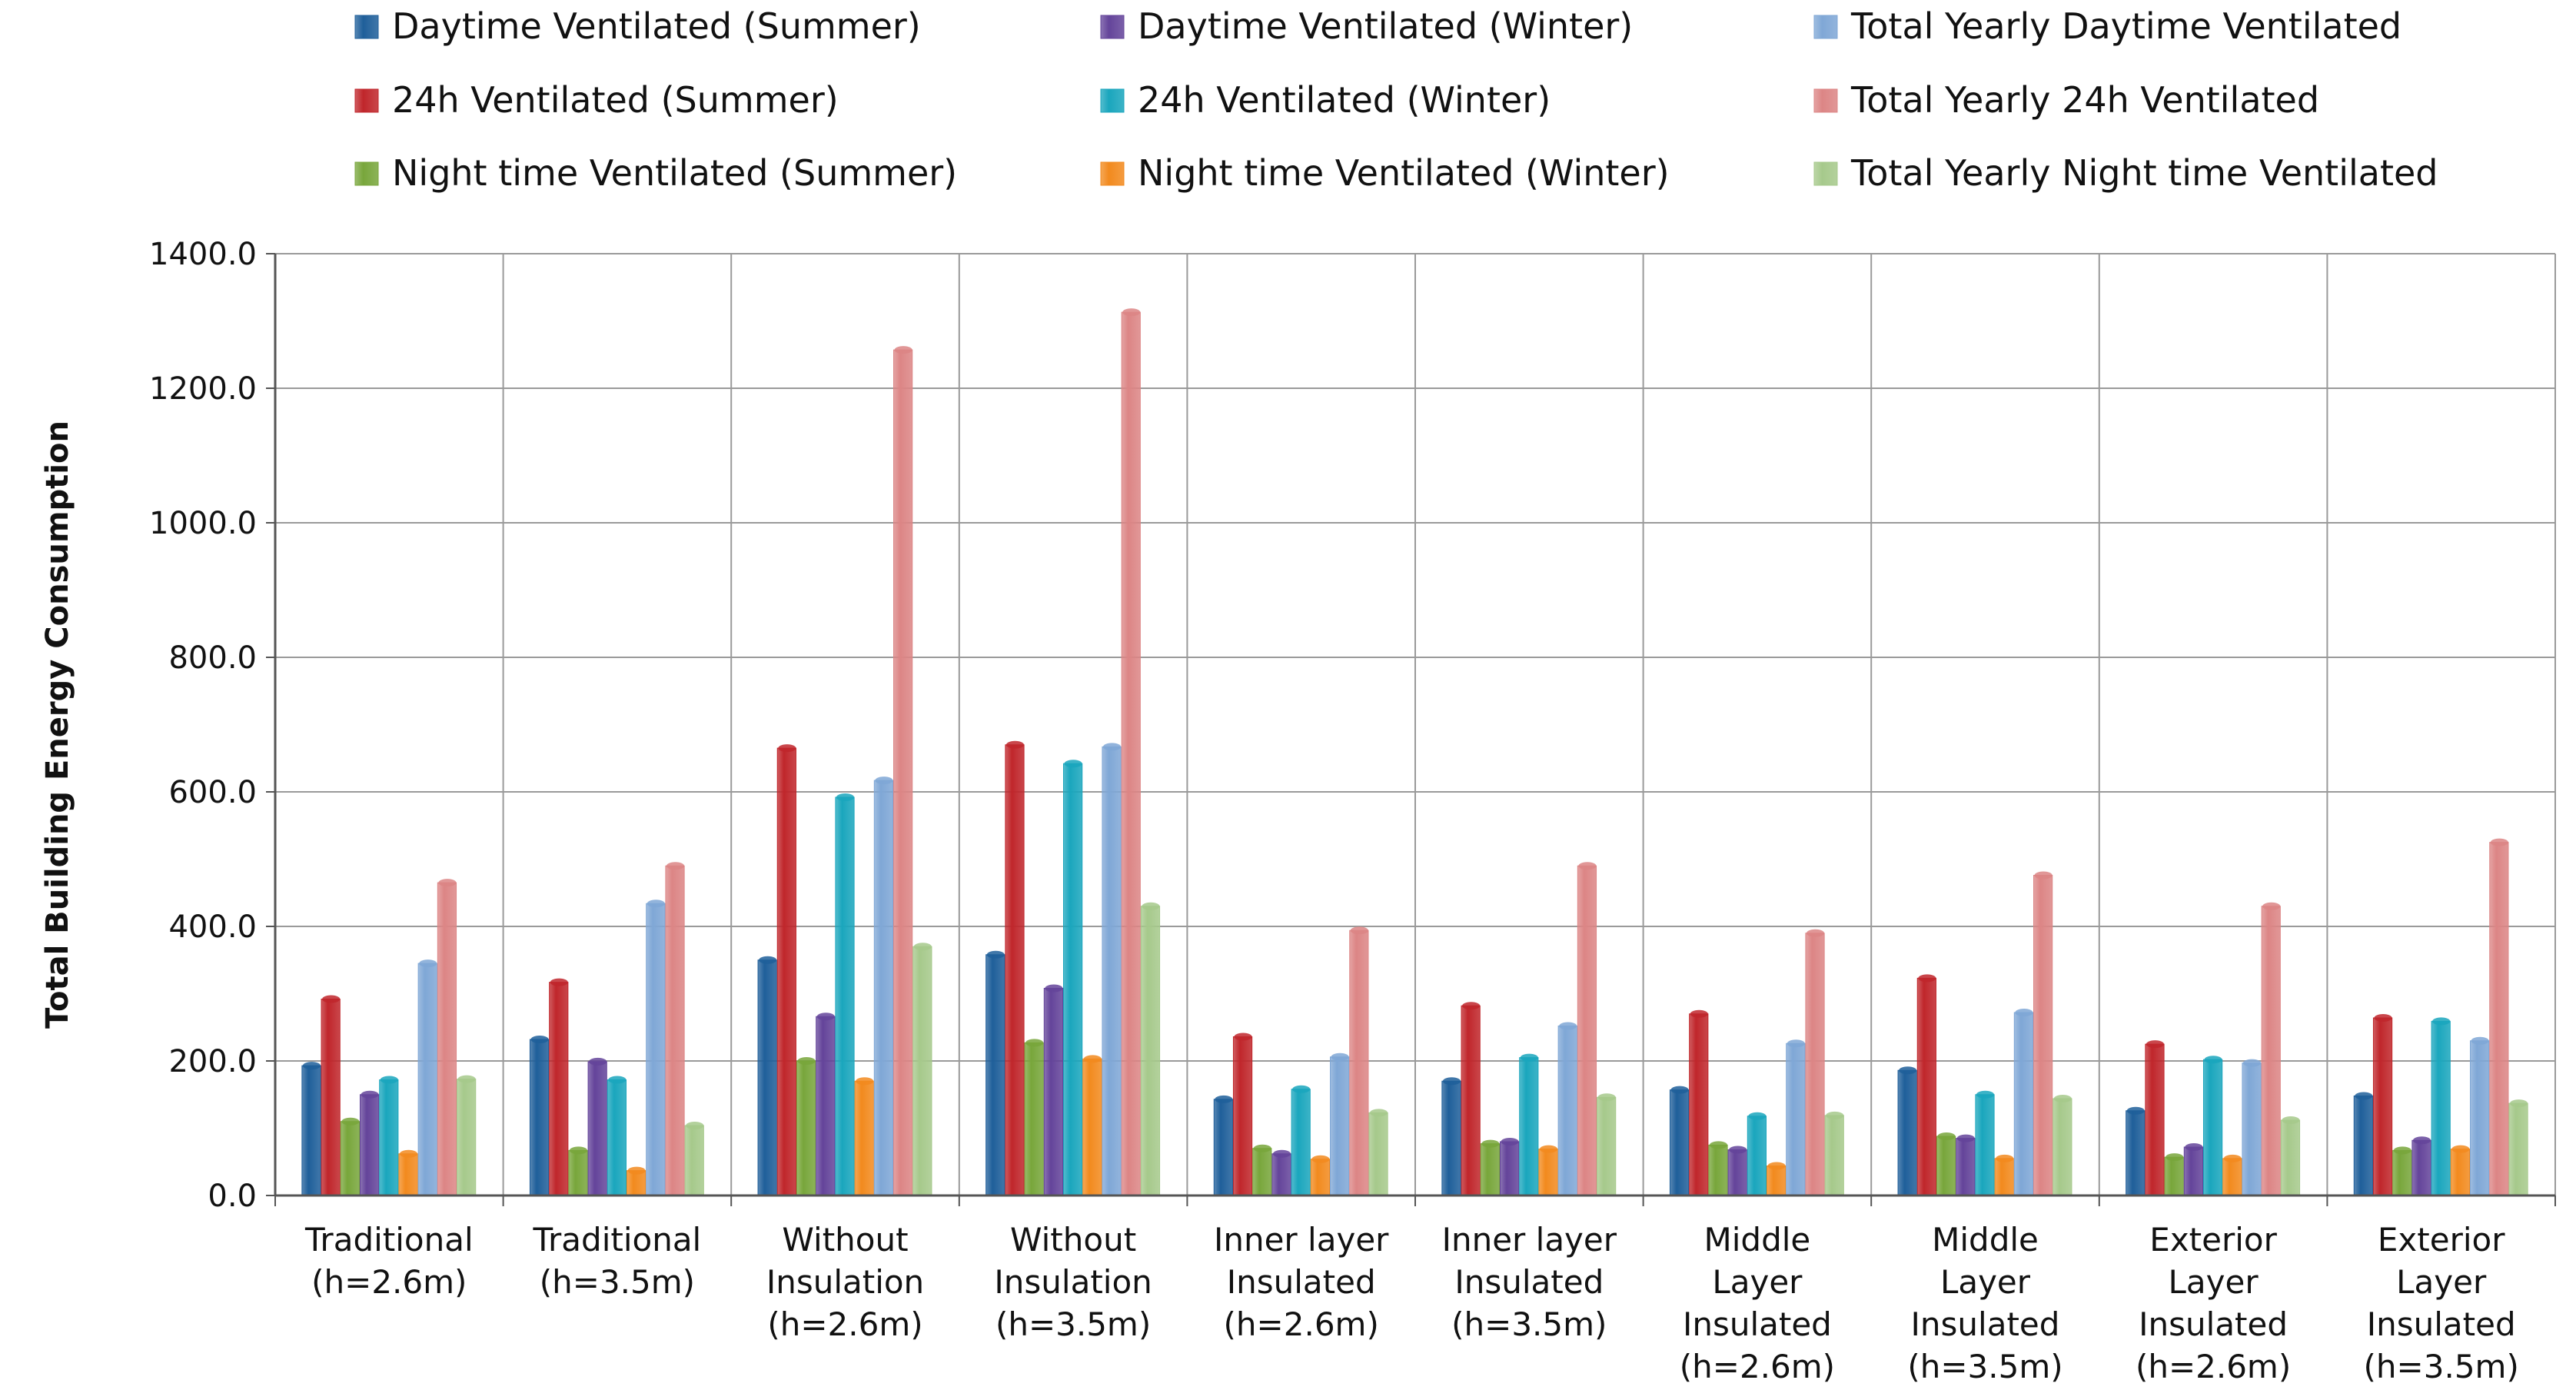 The height and width of the screenshot is (1400, 2576). Describe the element at coordinates (57, 725) in the screenshot. I see `y-axis-title: Total Building Energy Consumption` at that location.